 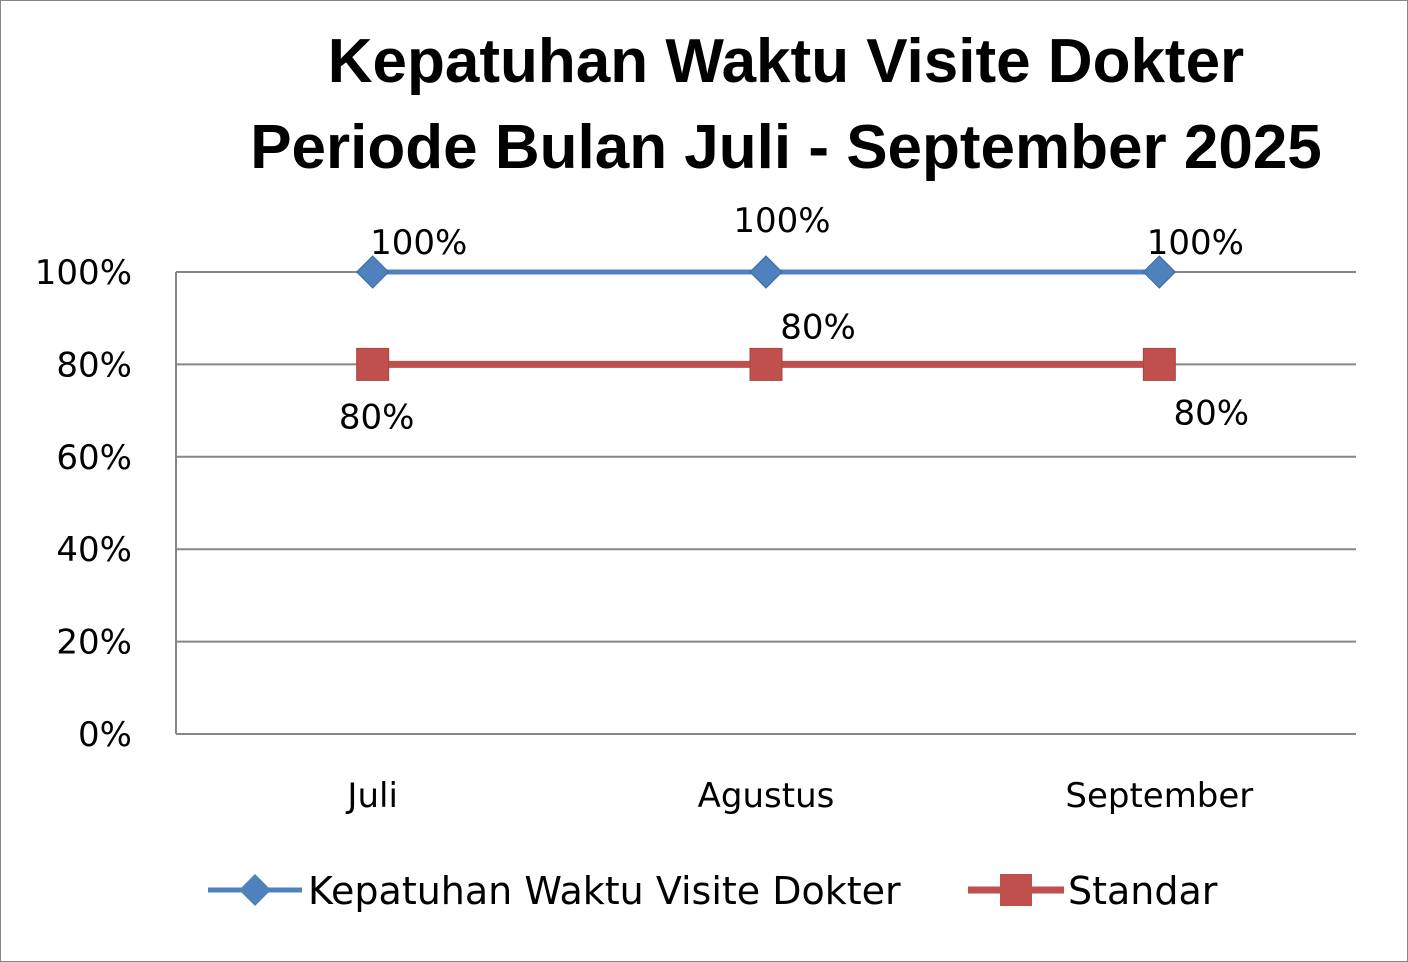 I want to click on y-tick-label: 0%, so click(x=105, y=735).